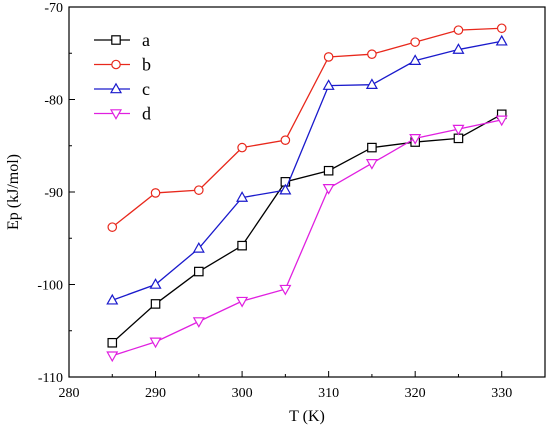  I want to click on y-tick-label: -100, so click(50, 286).